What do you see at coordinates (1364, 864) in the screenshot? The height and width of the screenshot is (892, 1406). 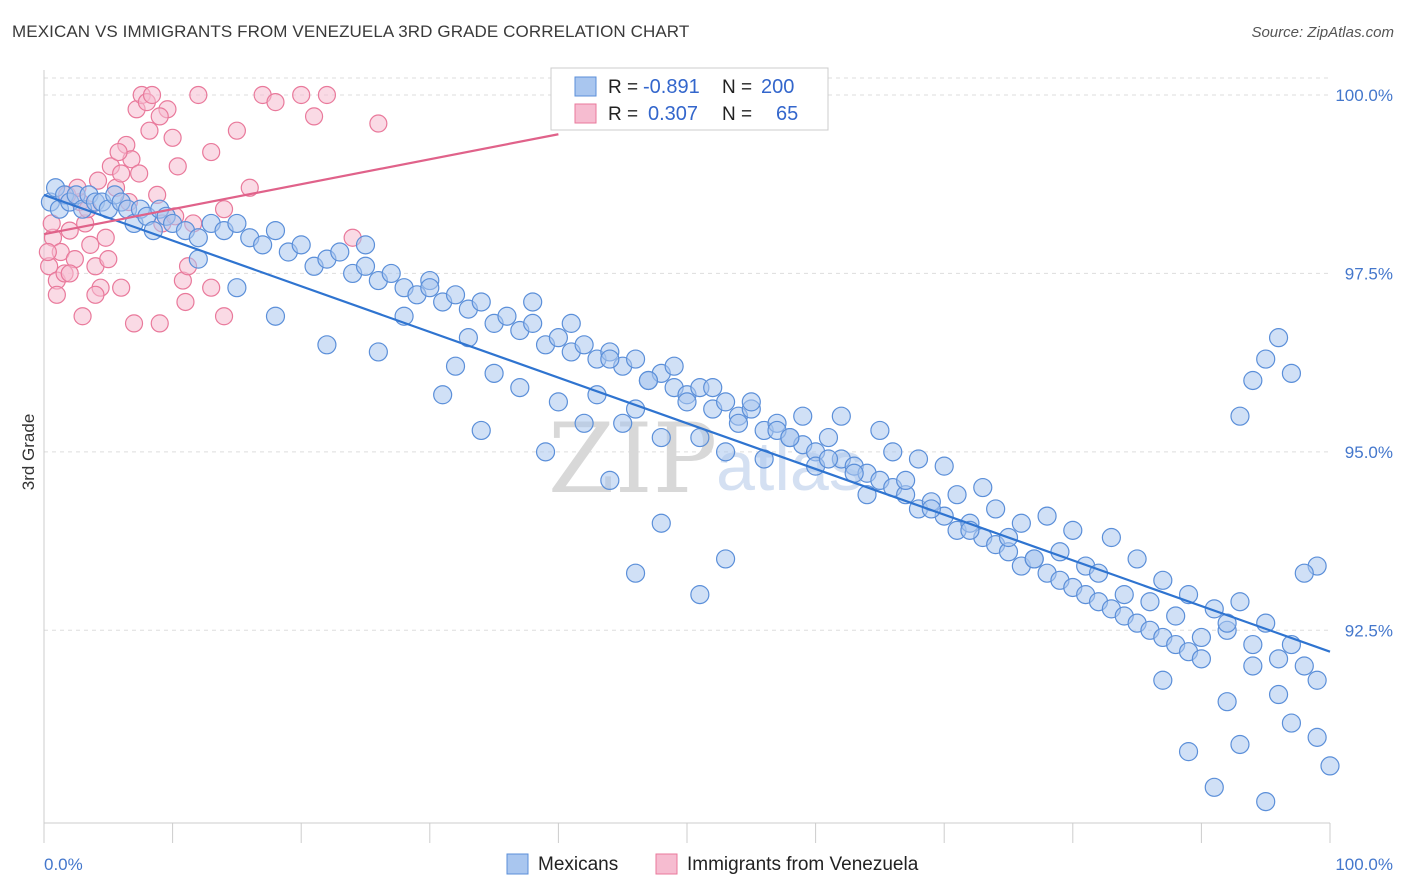 I see `x-tick-label-1: 100.0%` at bounding box center [1364, 864].